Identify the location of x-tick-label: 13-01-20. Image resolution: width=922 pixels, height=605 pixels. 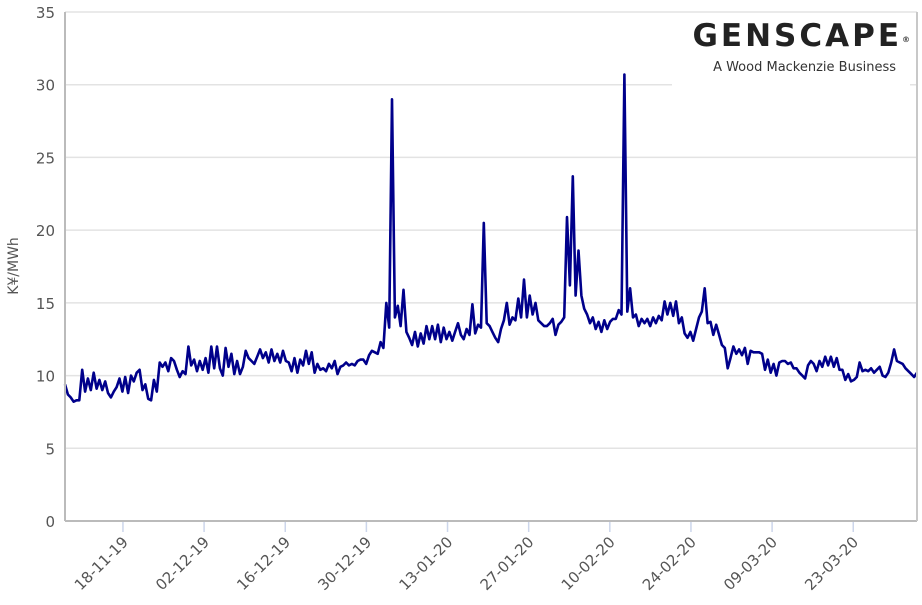
(425, 563).